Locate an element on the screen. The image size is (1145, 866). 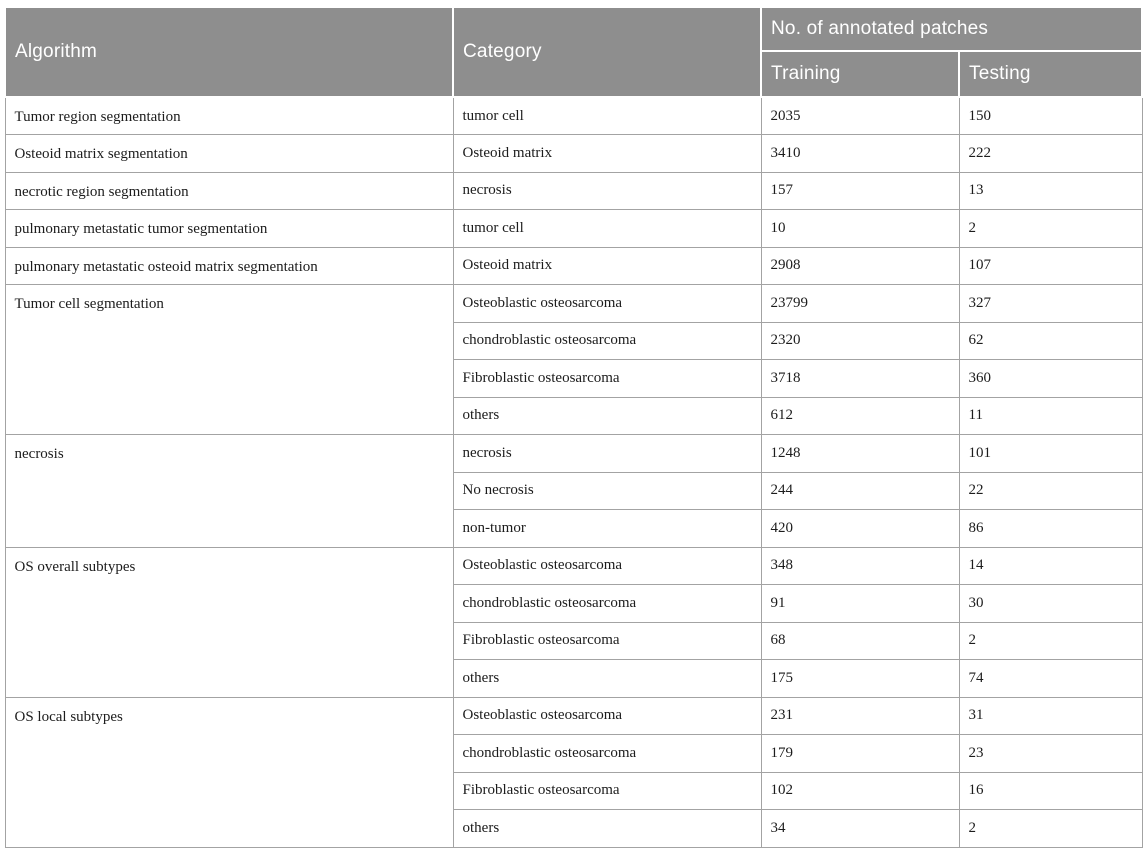
testing-cell: 30 is located at coordinates (1050, 603).